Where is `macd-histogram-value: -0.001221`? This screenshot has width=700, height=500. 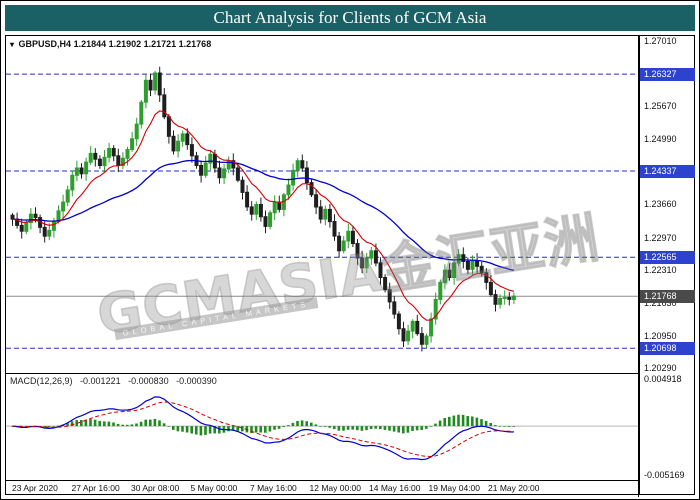
macd-histogram-value: -0.001221 is located at coordinates (100, 381).